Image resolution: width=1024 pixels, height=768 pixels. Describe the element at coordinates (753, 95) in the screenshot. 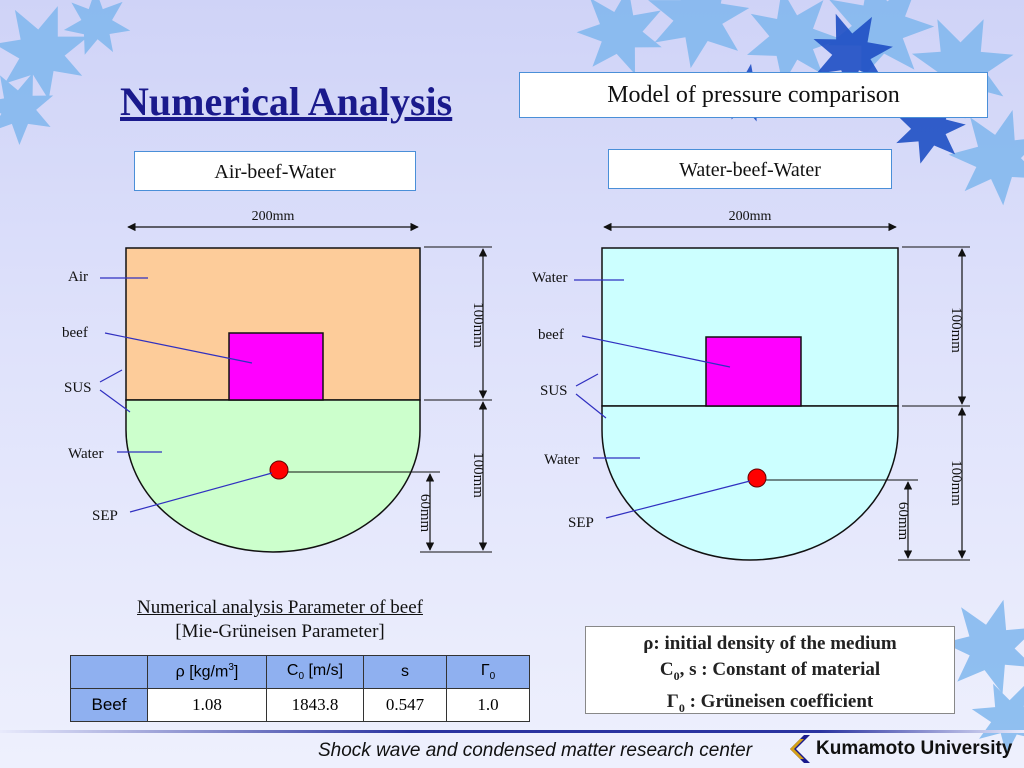

I see `model-box: Model of pressure comparison` at that location.